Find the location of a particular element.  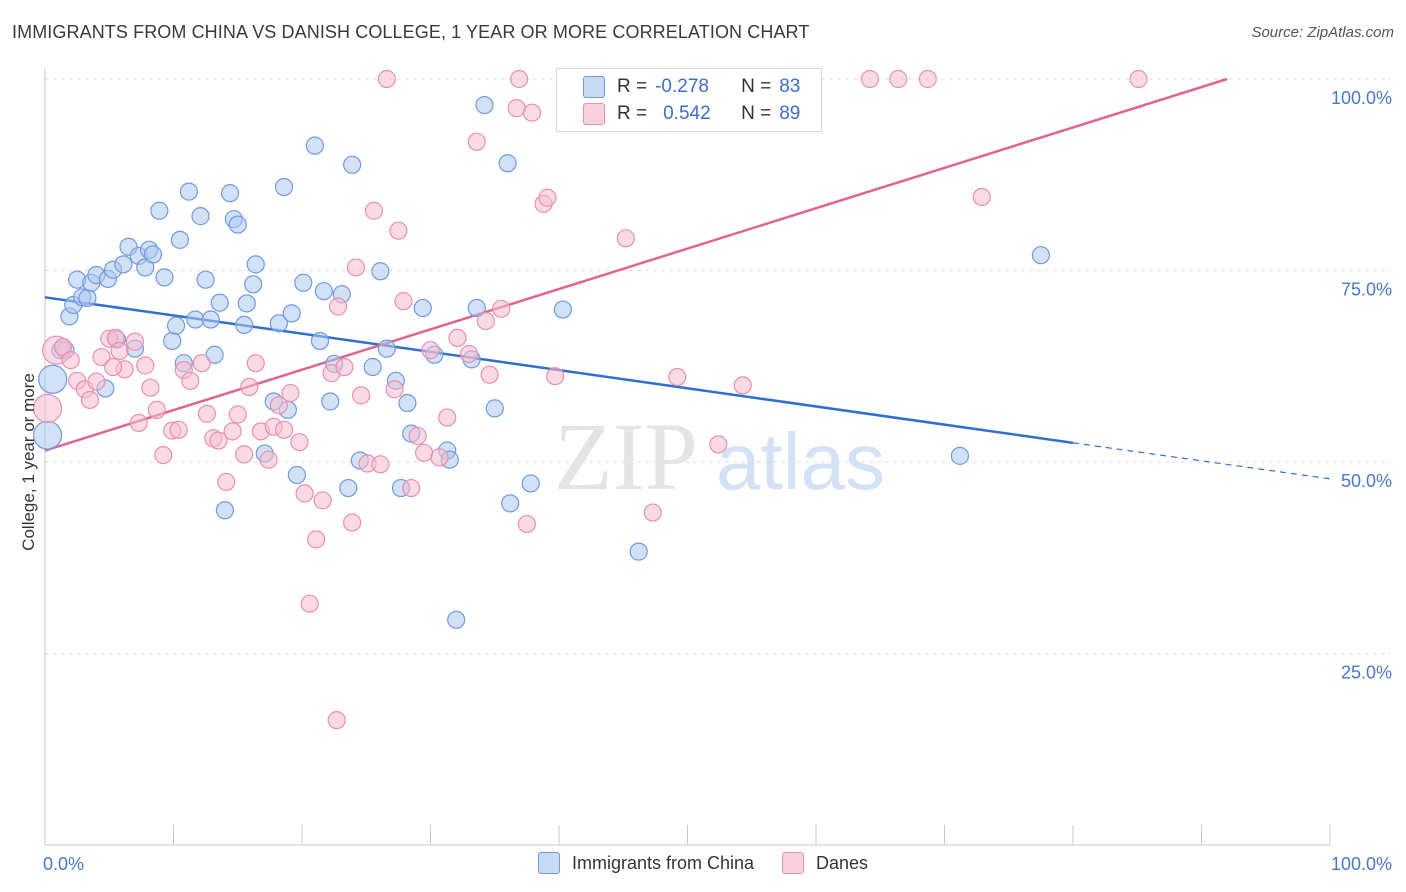

legend-row-china: R = -0.278 N = 83 is located at coordinates (691, 87).